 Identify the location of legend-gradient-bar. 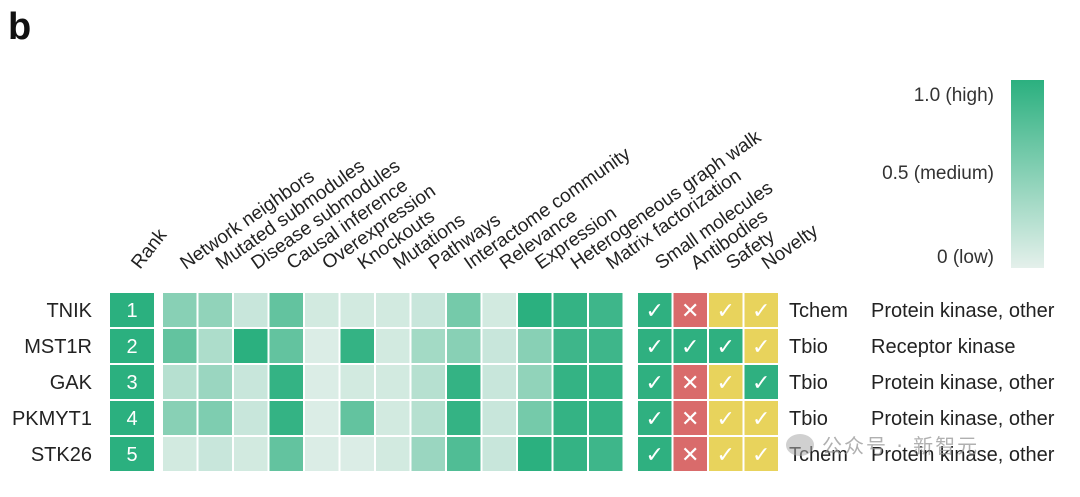
(1027, 174).